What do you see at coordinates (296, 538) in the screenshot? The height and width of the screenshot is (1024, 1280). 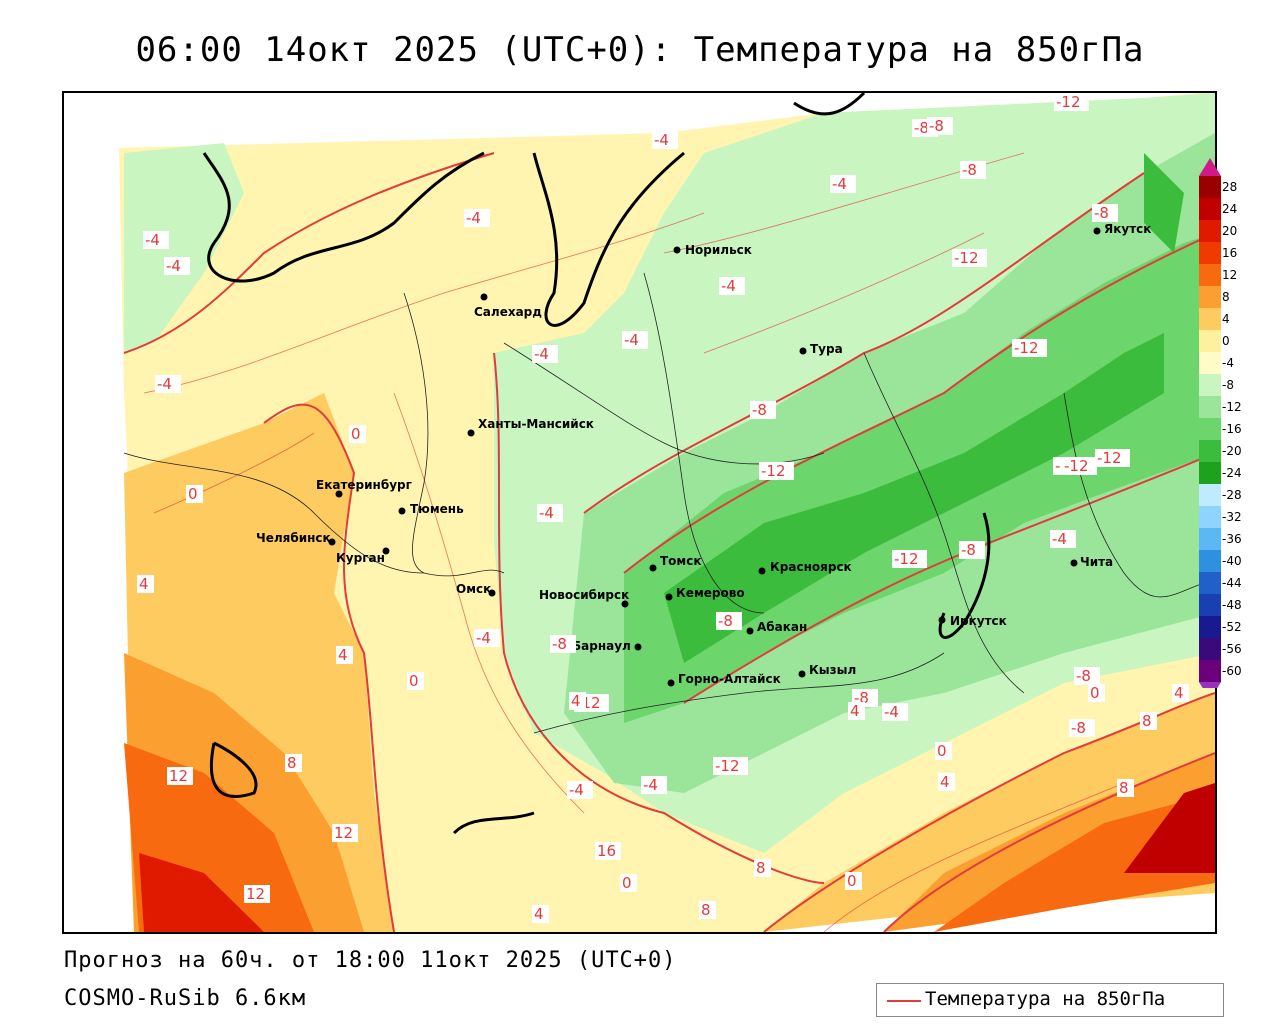 I see `city-chelyabinsk: Челябинск` at bounding box center [296, 538].